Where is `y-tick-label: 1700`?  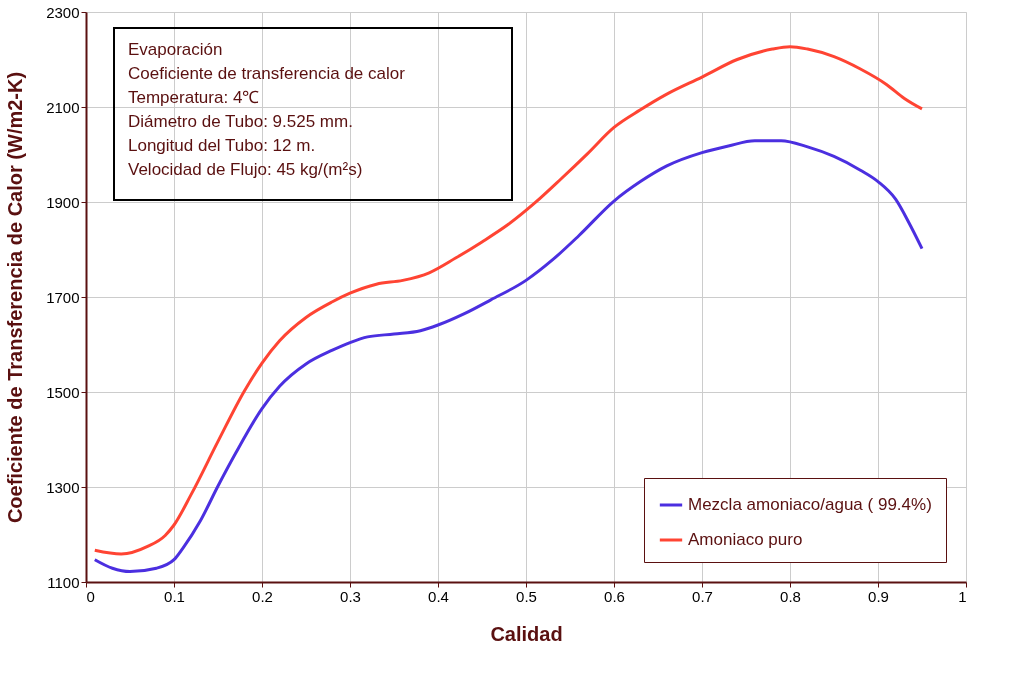 y-tick-label: 1700 is located at coordinates (63, 297).